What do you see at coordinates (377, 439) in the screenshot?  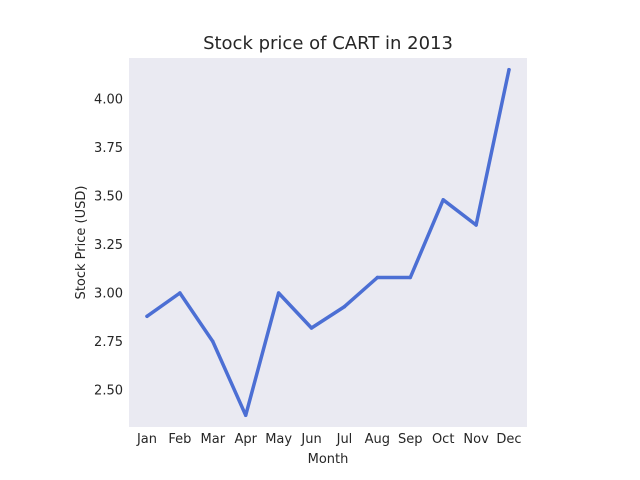 I see `x-tick-label: Aug` at bounding box center [377, 439].